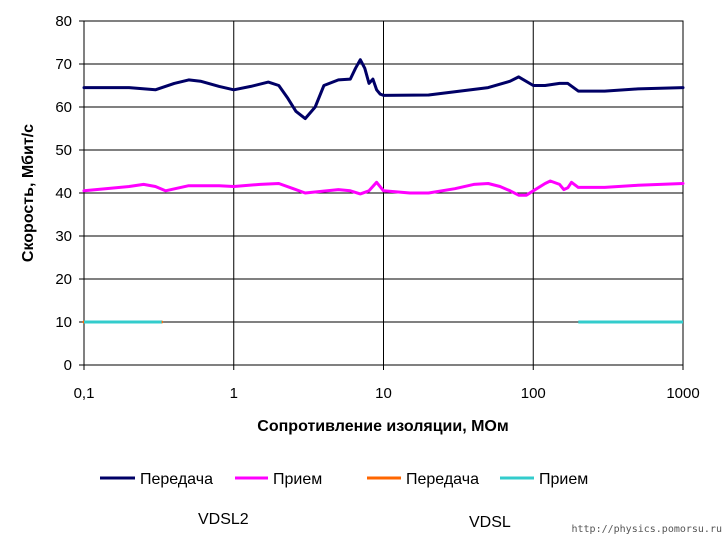 The image size is (727, 536). I want to click on group-label-vdsl2: VDSL2, so click(223, 519).